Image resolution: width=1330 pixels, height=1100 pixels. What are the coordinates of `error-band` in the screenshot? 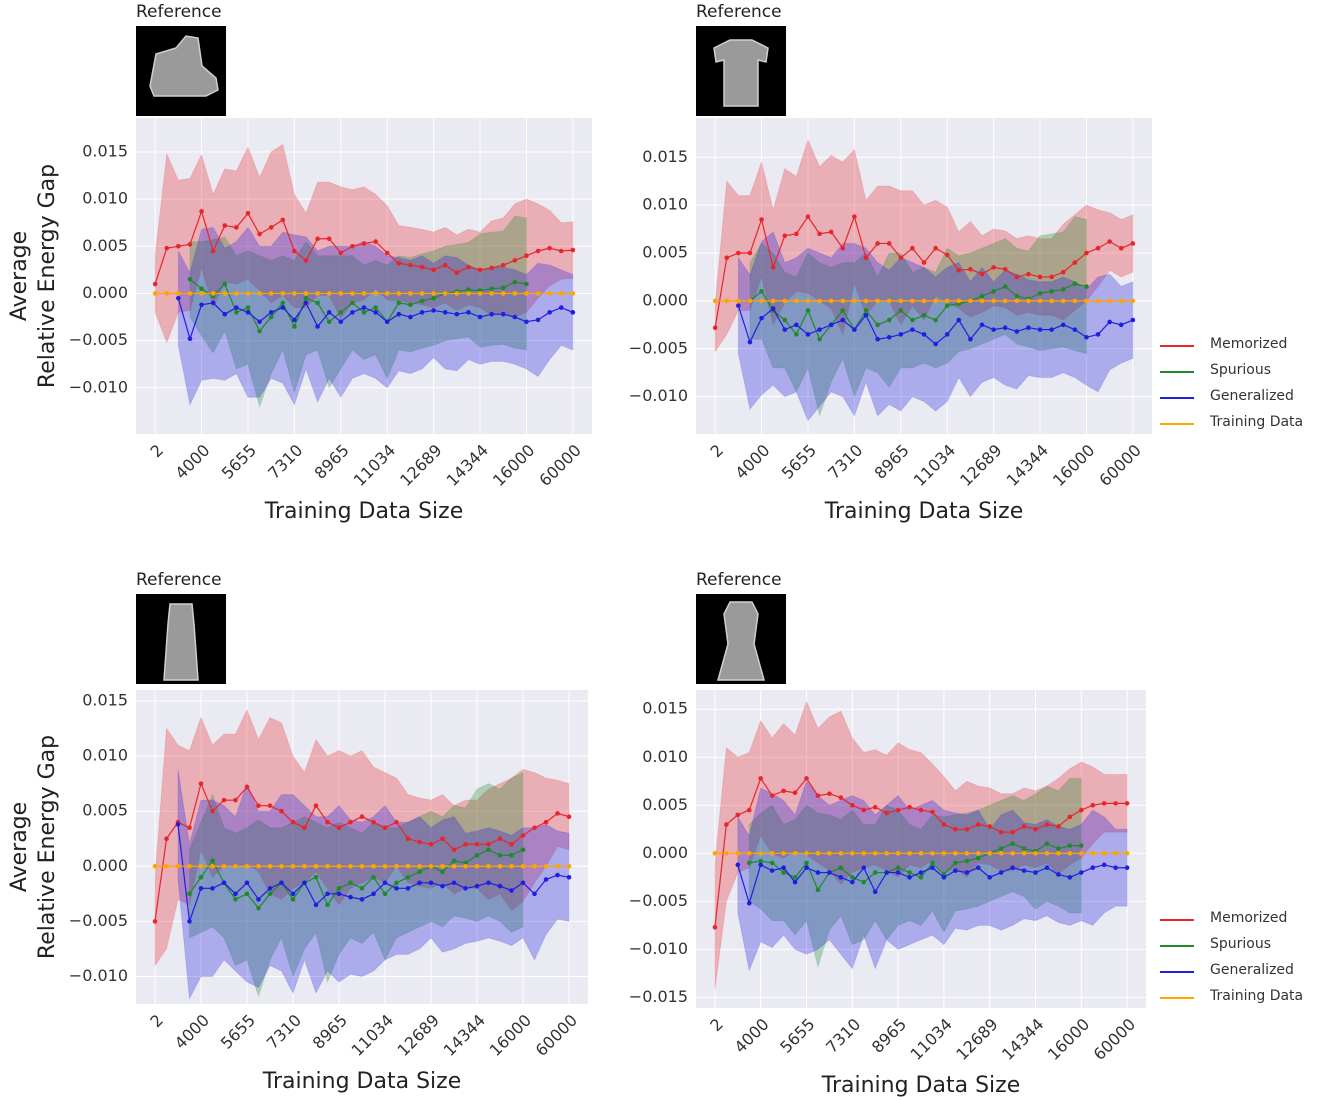 It's located at (932, 876).